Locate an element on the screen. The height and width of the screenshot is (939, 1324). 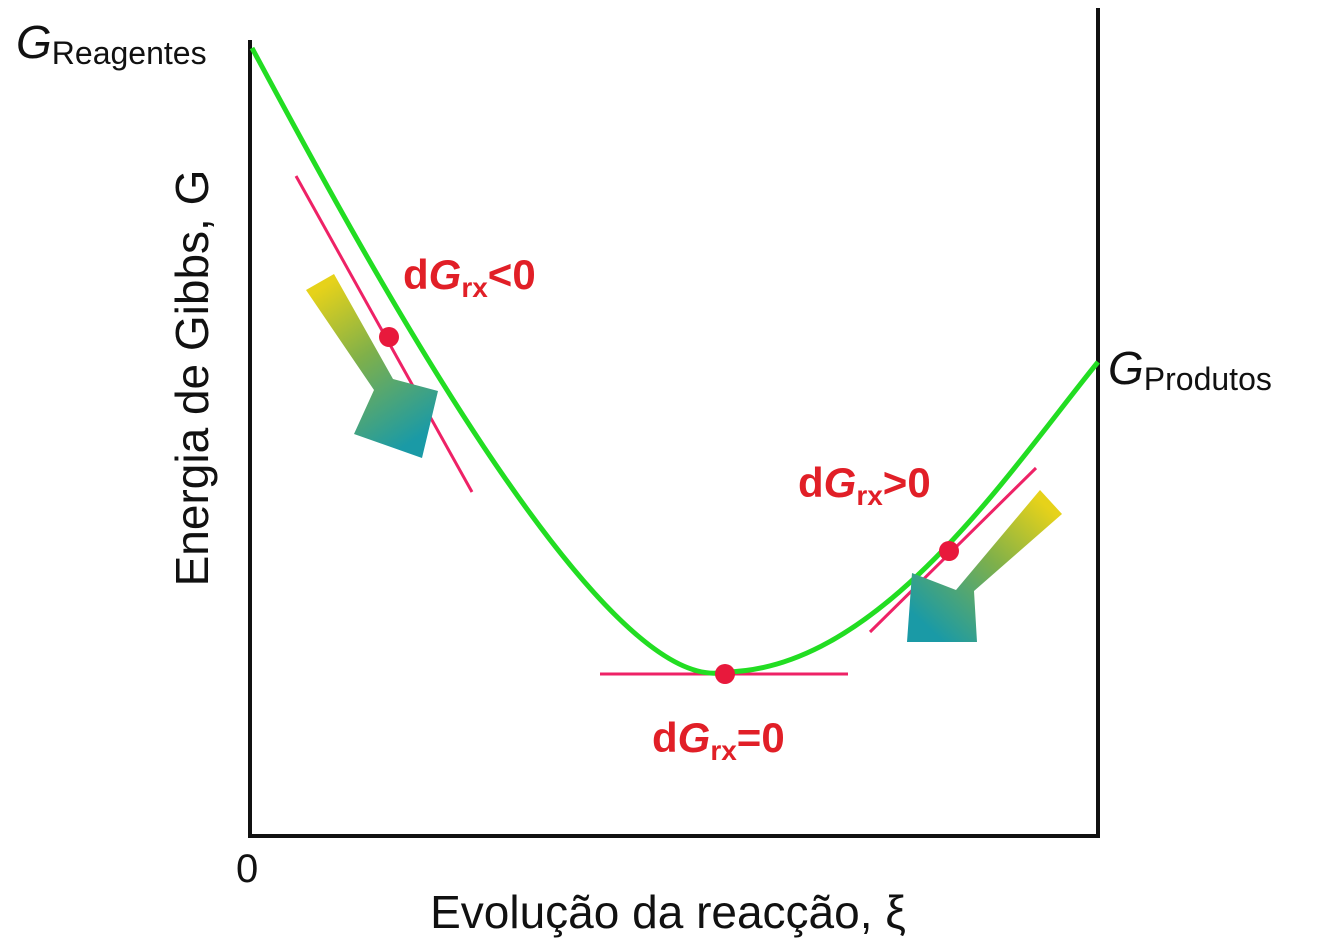
arrow-right-down-icon is located at coordinates (984, 566).